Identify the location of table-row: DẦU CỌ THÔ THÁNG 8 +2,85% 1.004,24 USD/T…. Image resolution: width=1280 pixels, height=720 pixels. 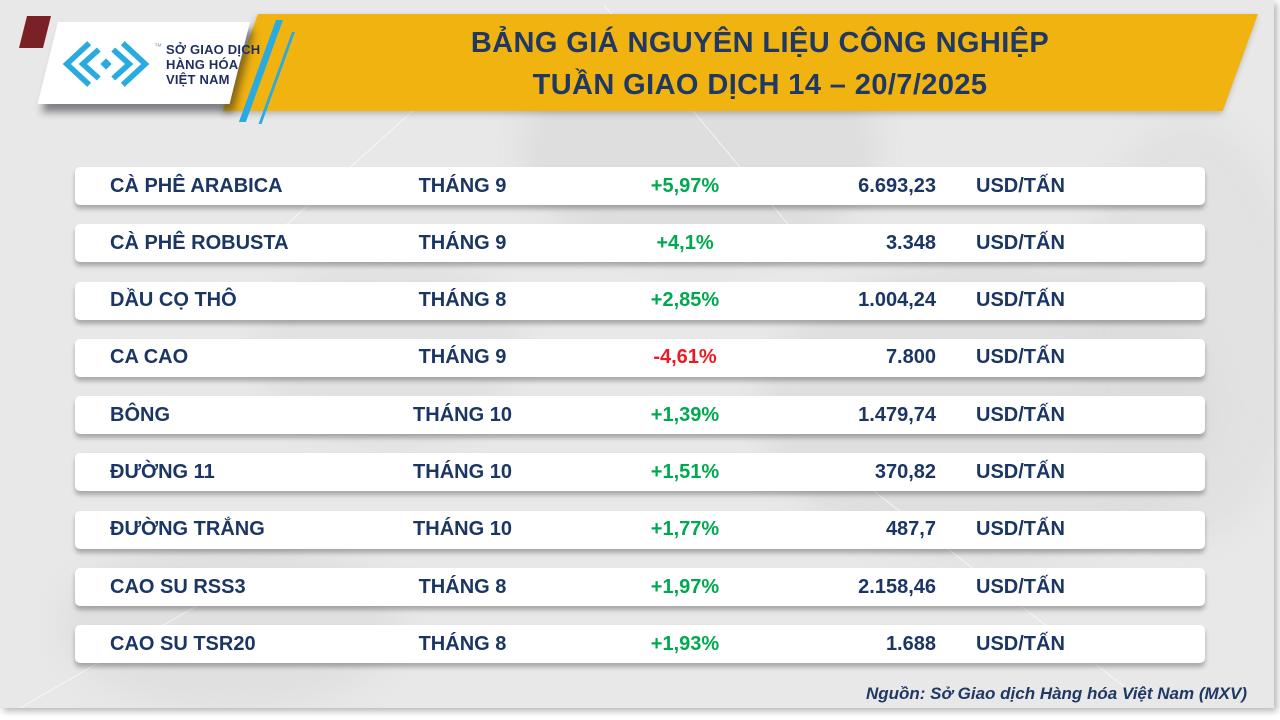
(640, 300).